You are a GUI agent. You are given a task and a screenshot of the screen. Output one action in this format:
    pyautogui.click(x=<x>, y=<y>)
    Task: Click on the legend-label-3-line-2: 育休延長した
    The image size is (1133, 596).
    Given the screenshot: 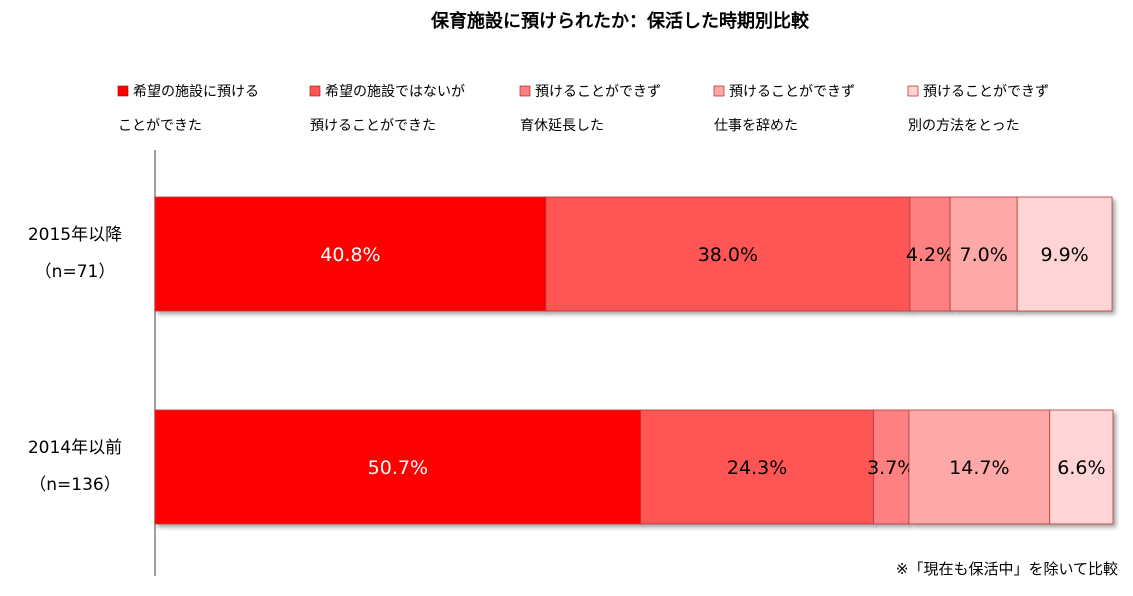 What is the action you would take?
    pyautogui.click(x=562, y=126)
    